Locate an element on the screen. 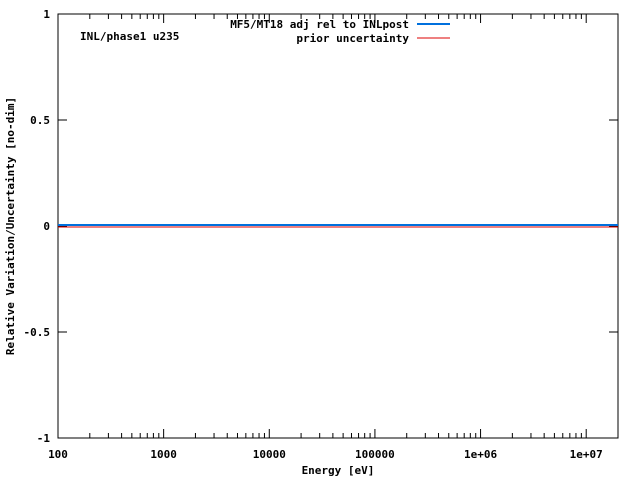  y-tick-label: -1 is located at coordinates (44, 438).